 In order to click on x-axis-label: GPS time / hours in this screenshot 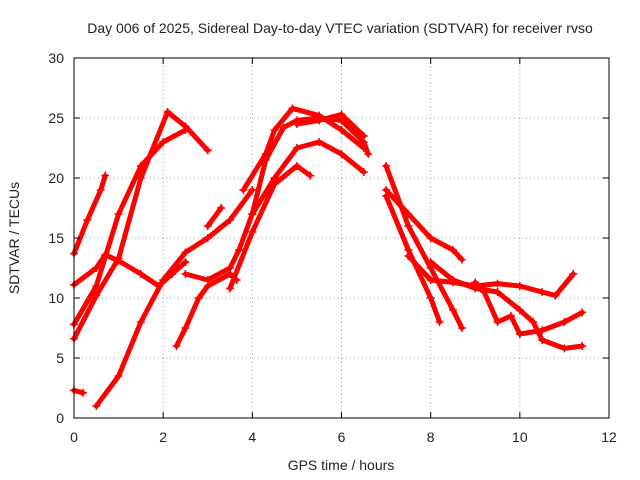, I will do `click(341, 465)`.